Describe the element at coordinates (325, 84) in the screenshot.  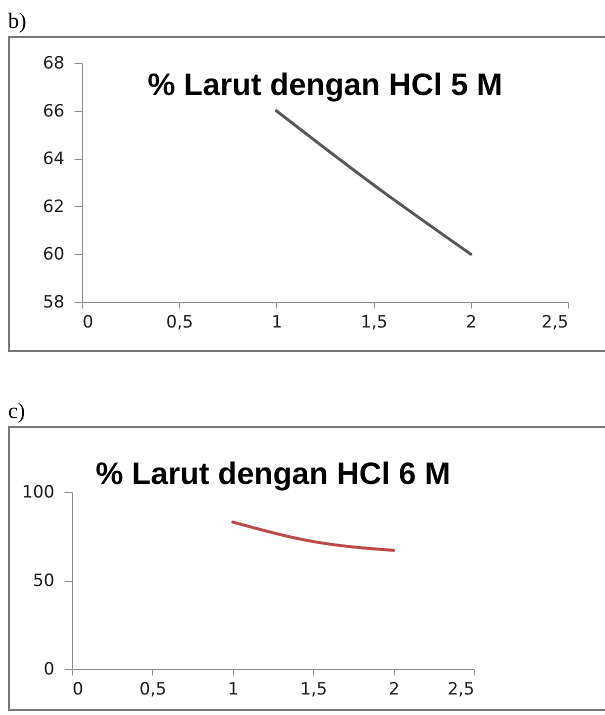
I see `chart-title: % Larut dengan HCl 5 M` at that location.